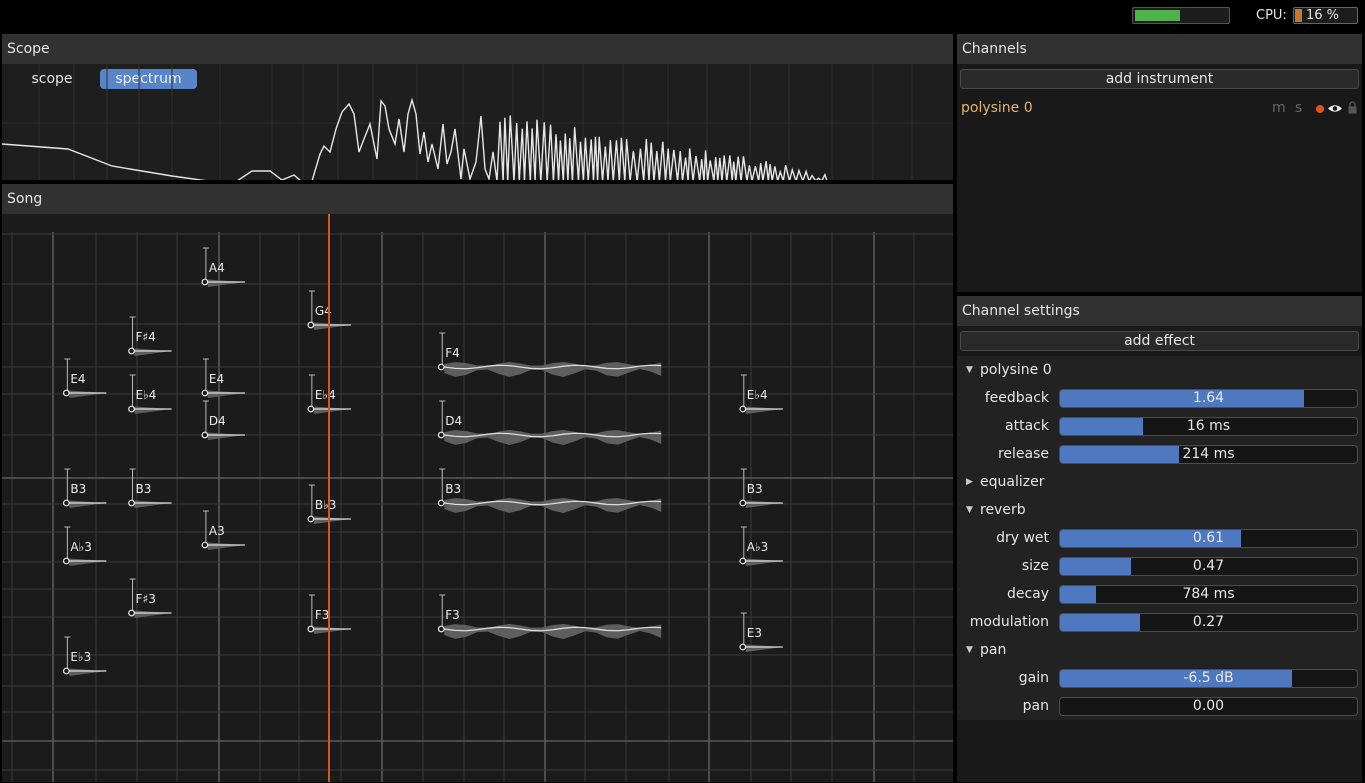 The width and height of the screenshot is (1365, 783). Describe the element at coordinates (1159, 370) in the screenshot. I see `section-polysine-0: ▼ polysine 0` at that location.